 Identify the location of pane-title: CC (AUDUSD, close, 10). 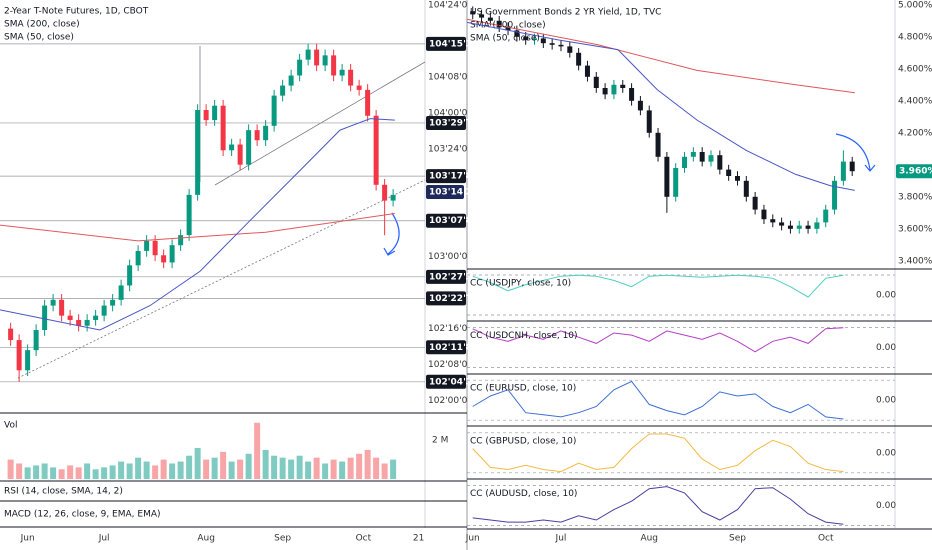
(523, 494).